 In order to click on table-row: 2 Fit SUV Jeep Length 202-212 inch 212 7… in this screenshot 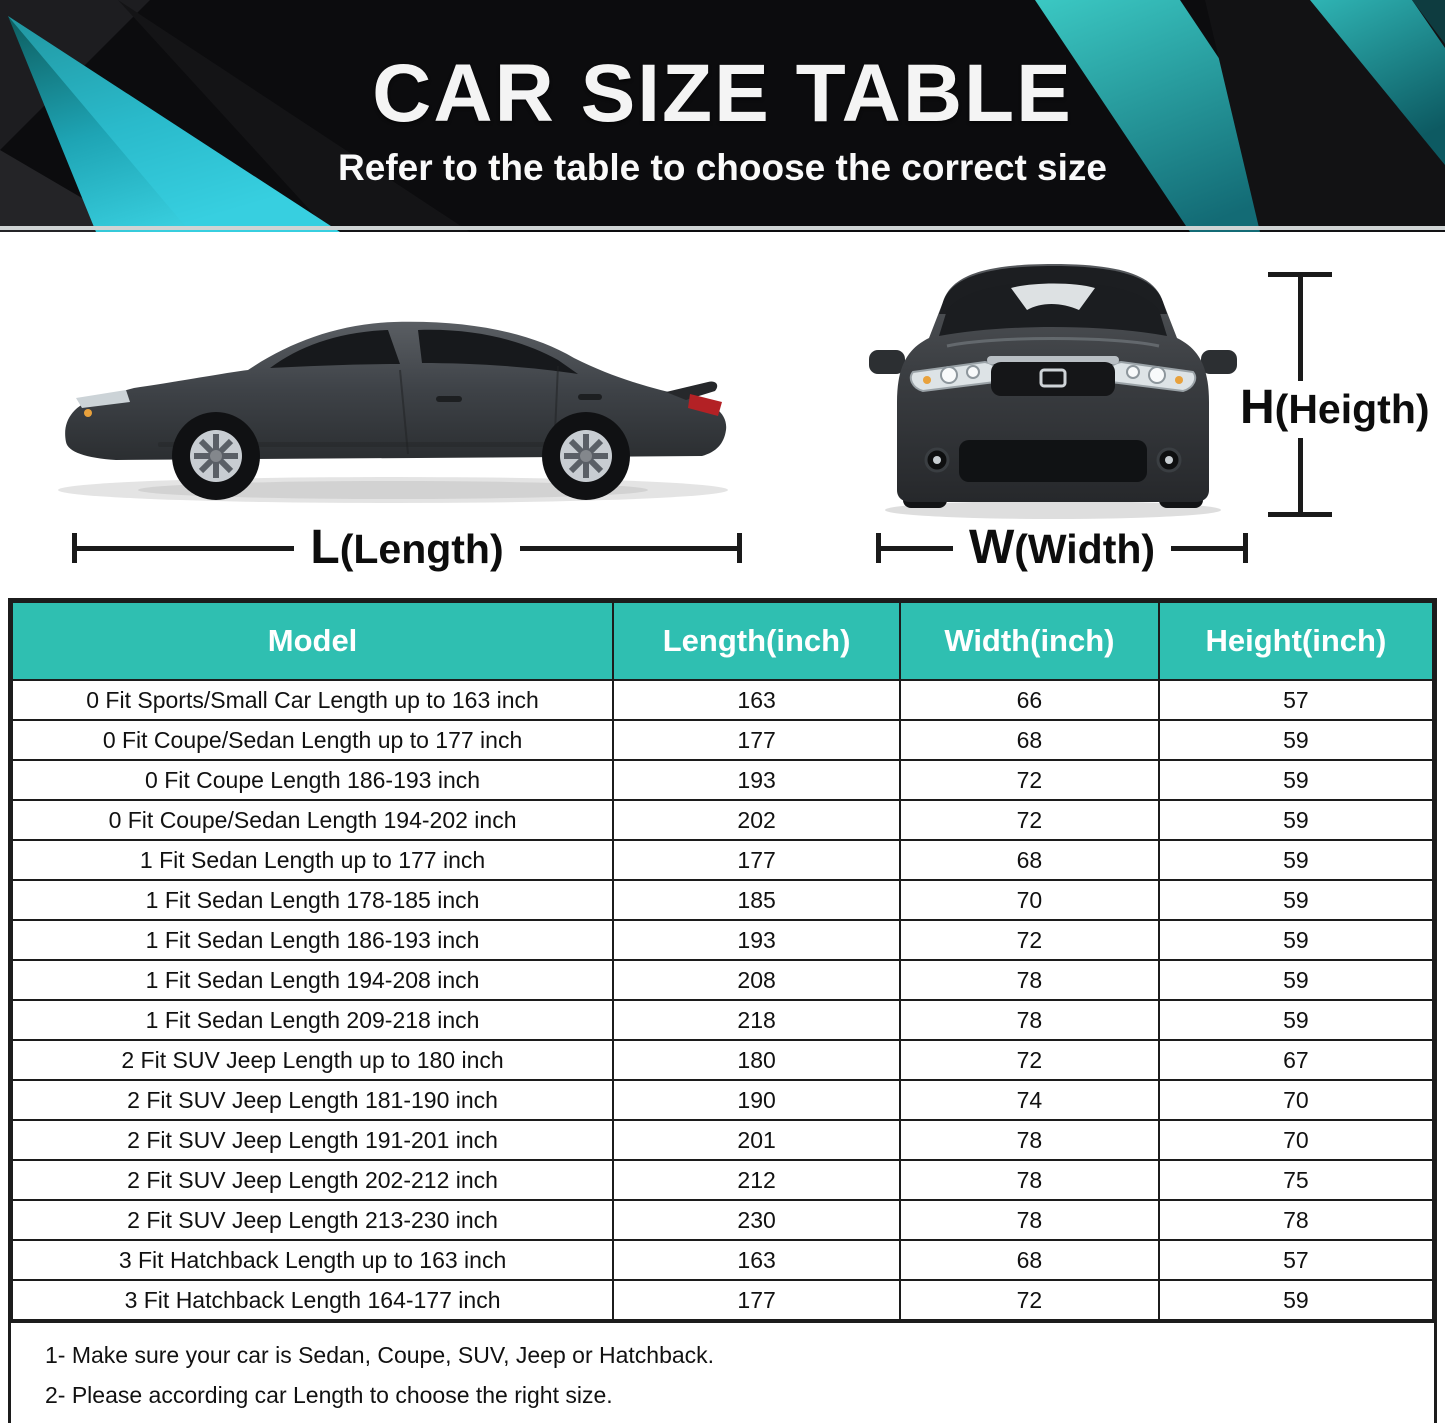, I will do `click(722, 1180)`.